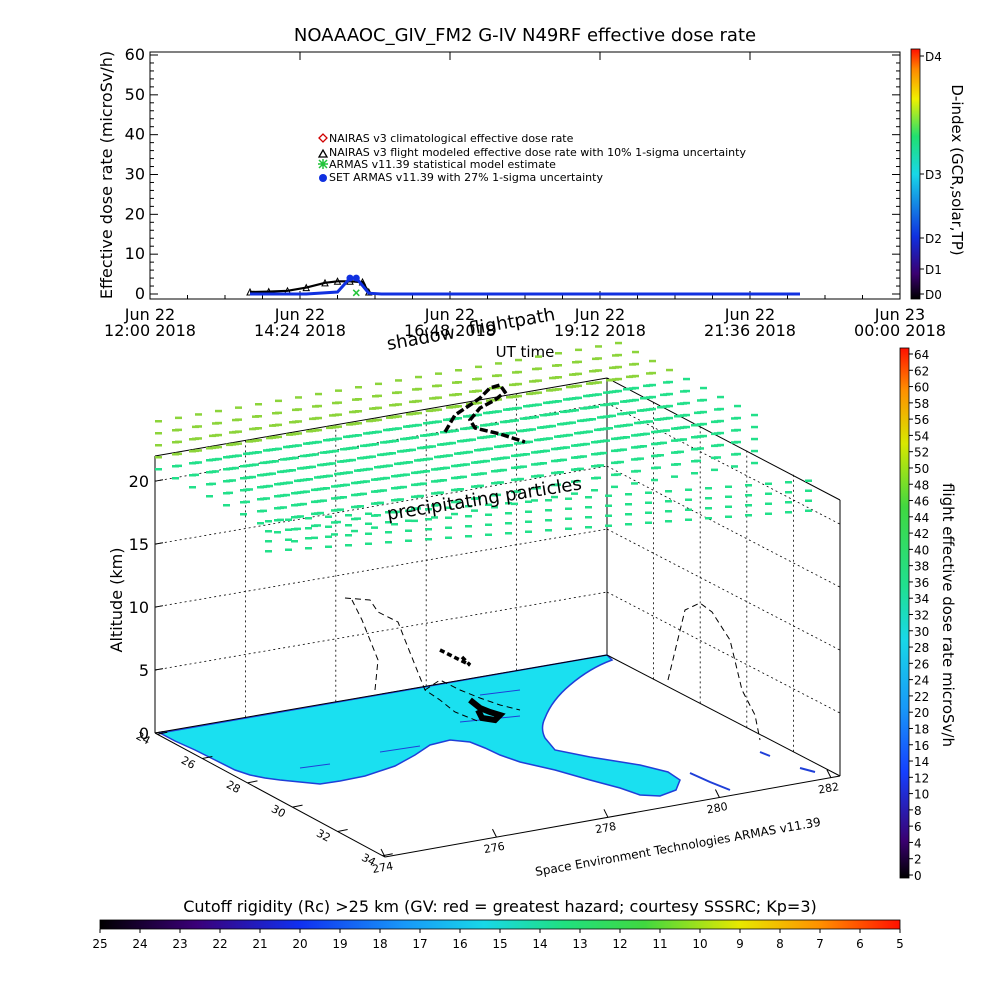 This screenshot has width=1000, height=1004. Describe the element at coordinates (605, 828) in the screenshot. I see `longitude-tick-label: 278` at that location.